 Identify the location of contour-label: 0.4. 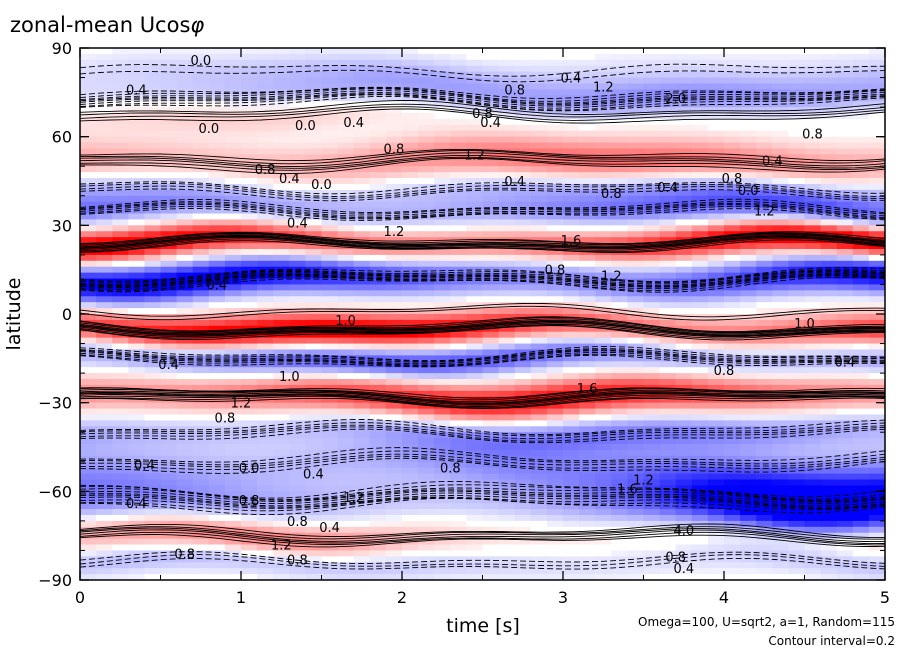
(216, 285).